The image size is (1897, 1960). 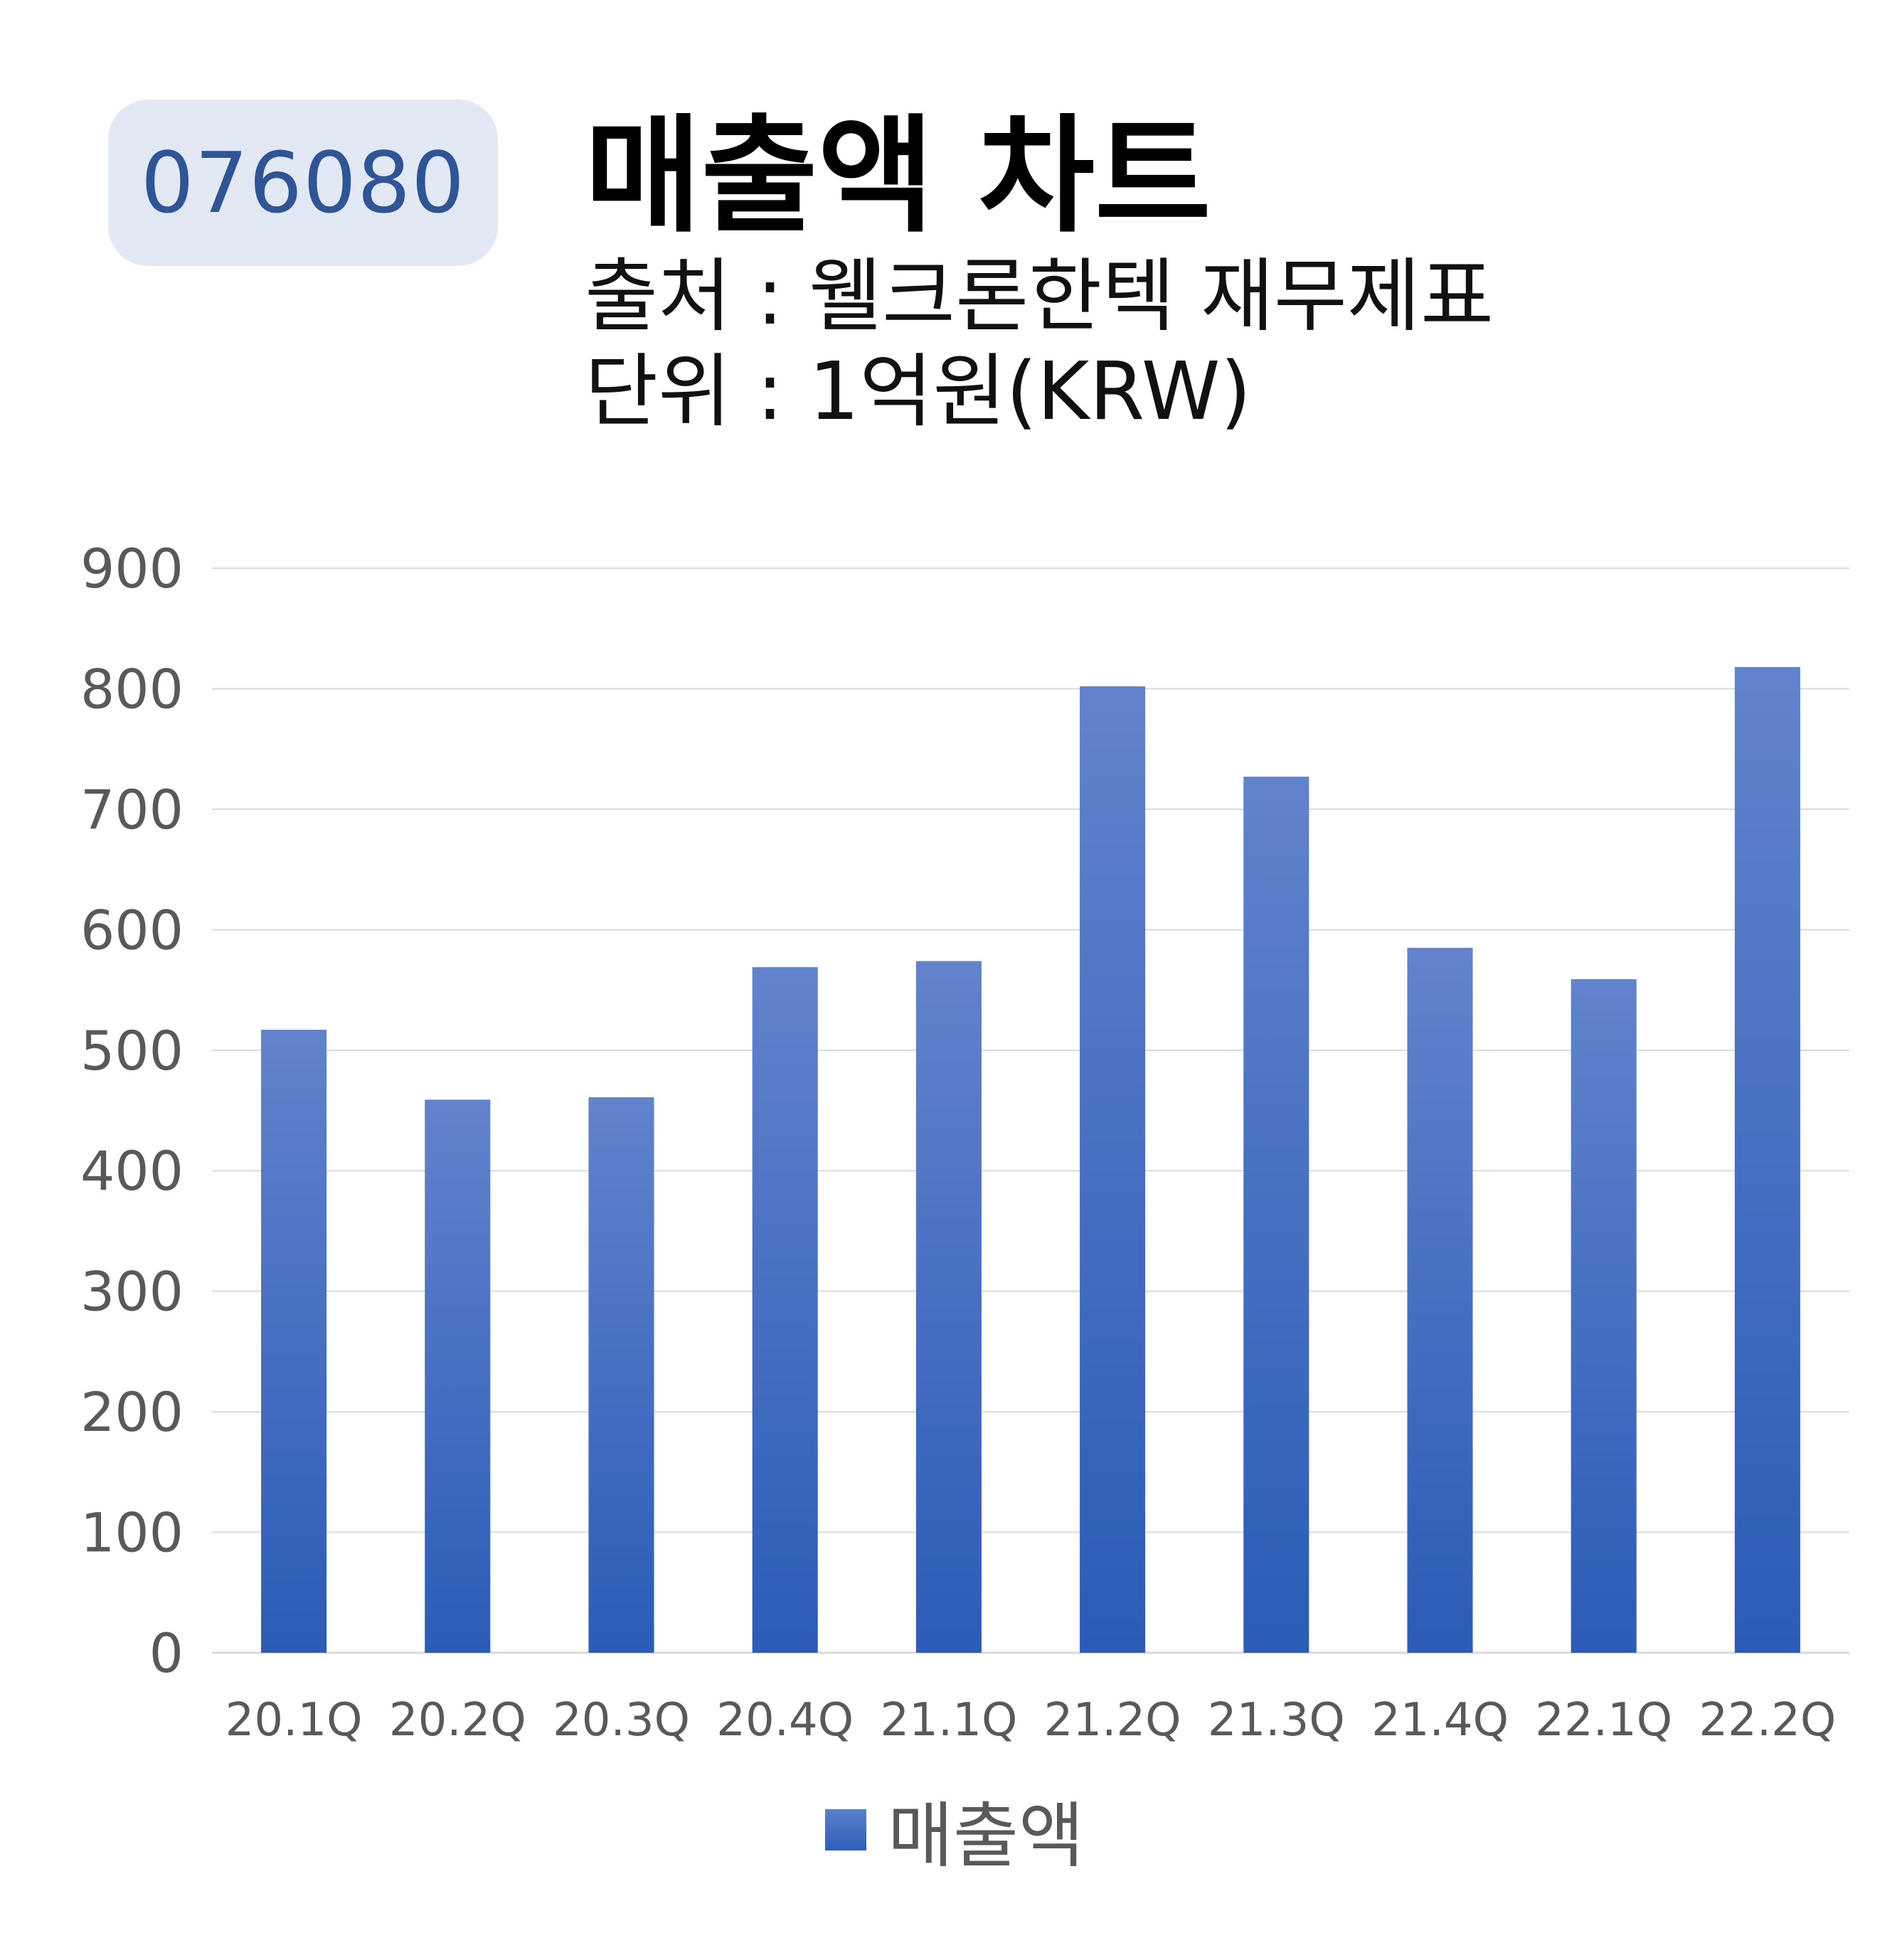 I want to click on legend: 매출액, so click(x=955, y=1829).